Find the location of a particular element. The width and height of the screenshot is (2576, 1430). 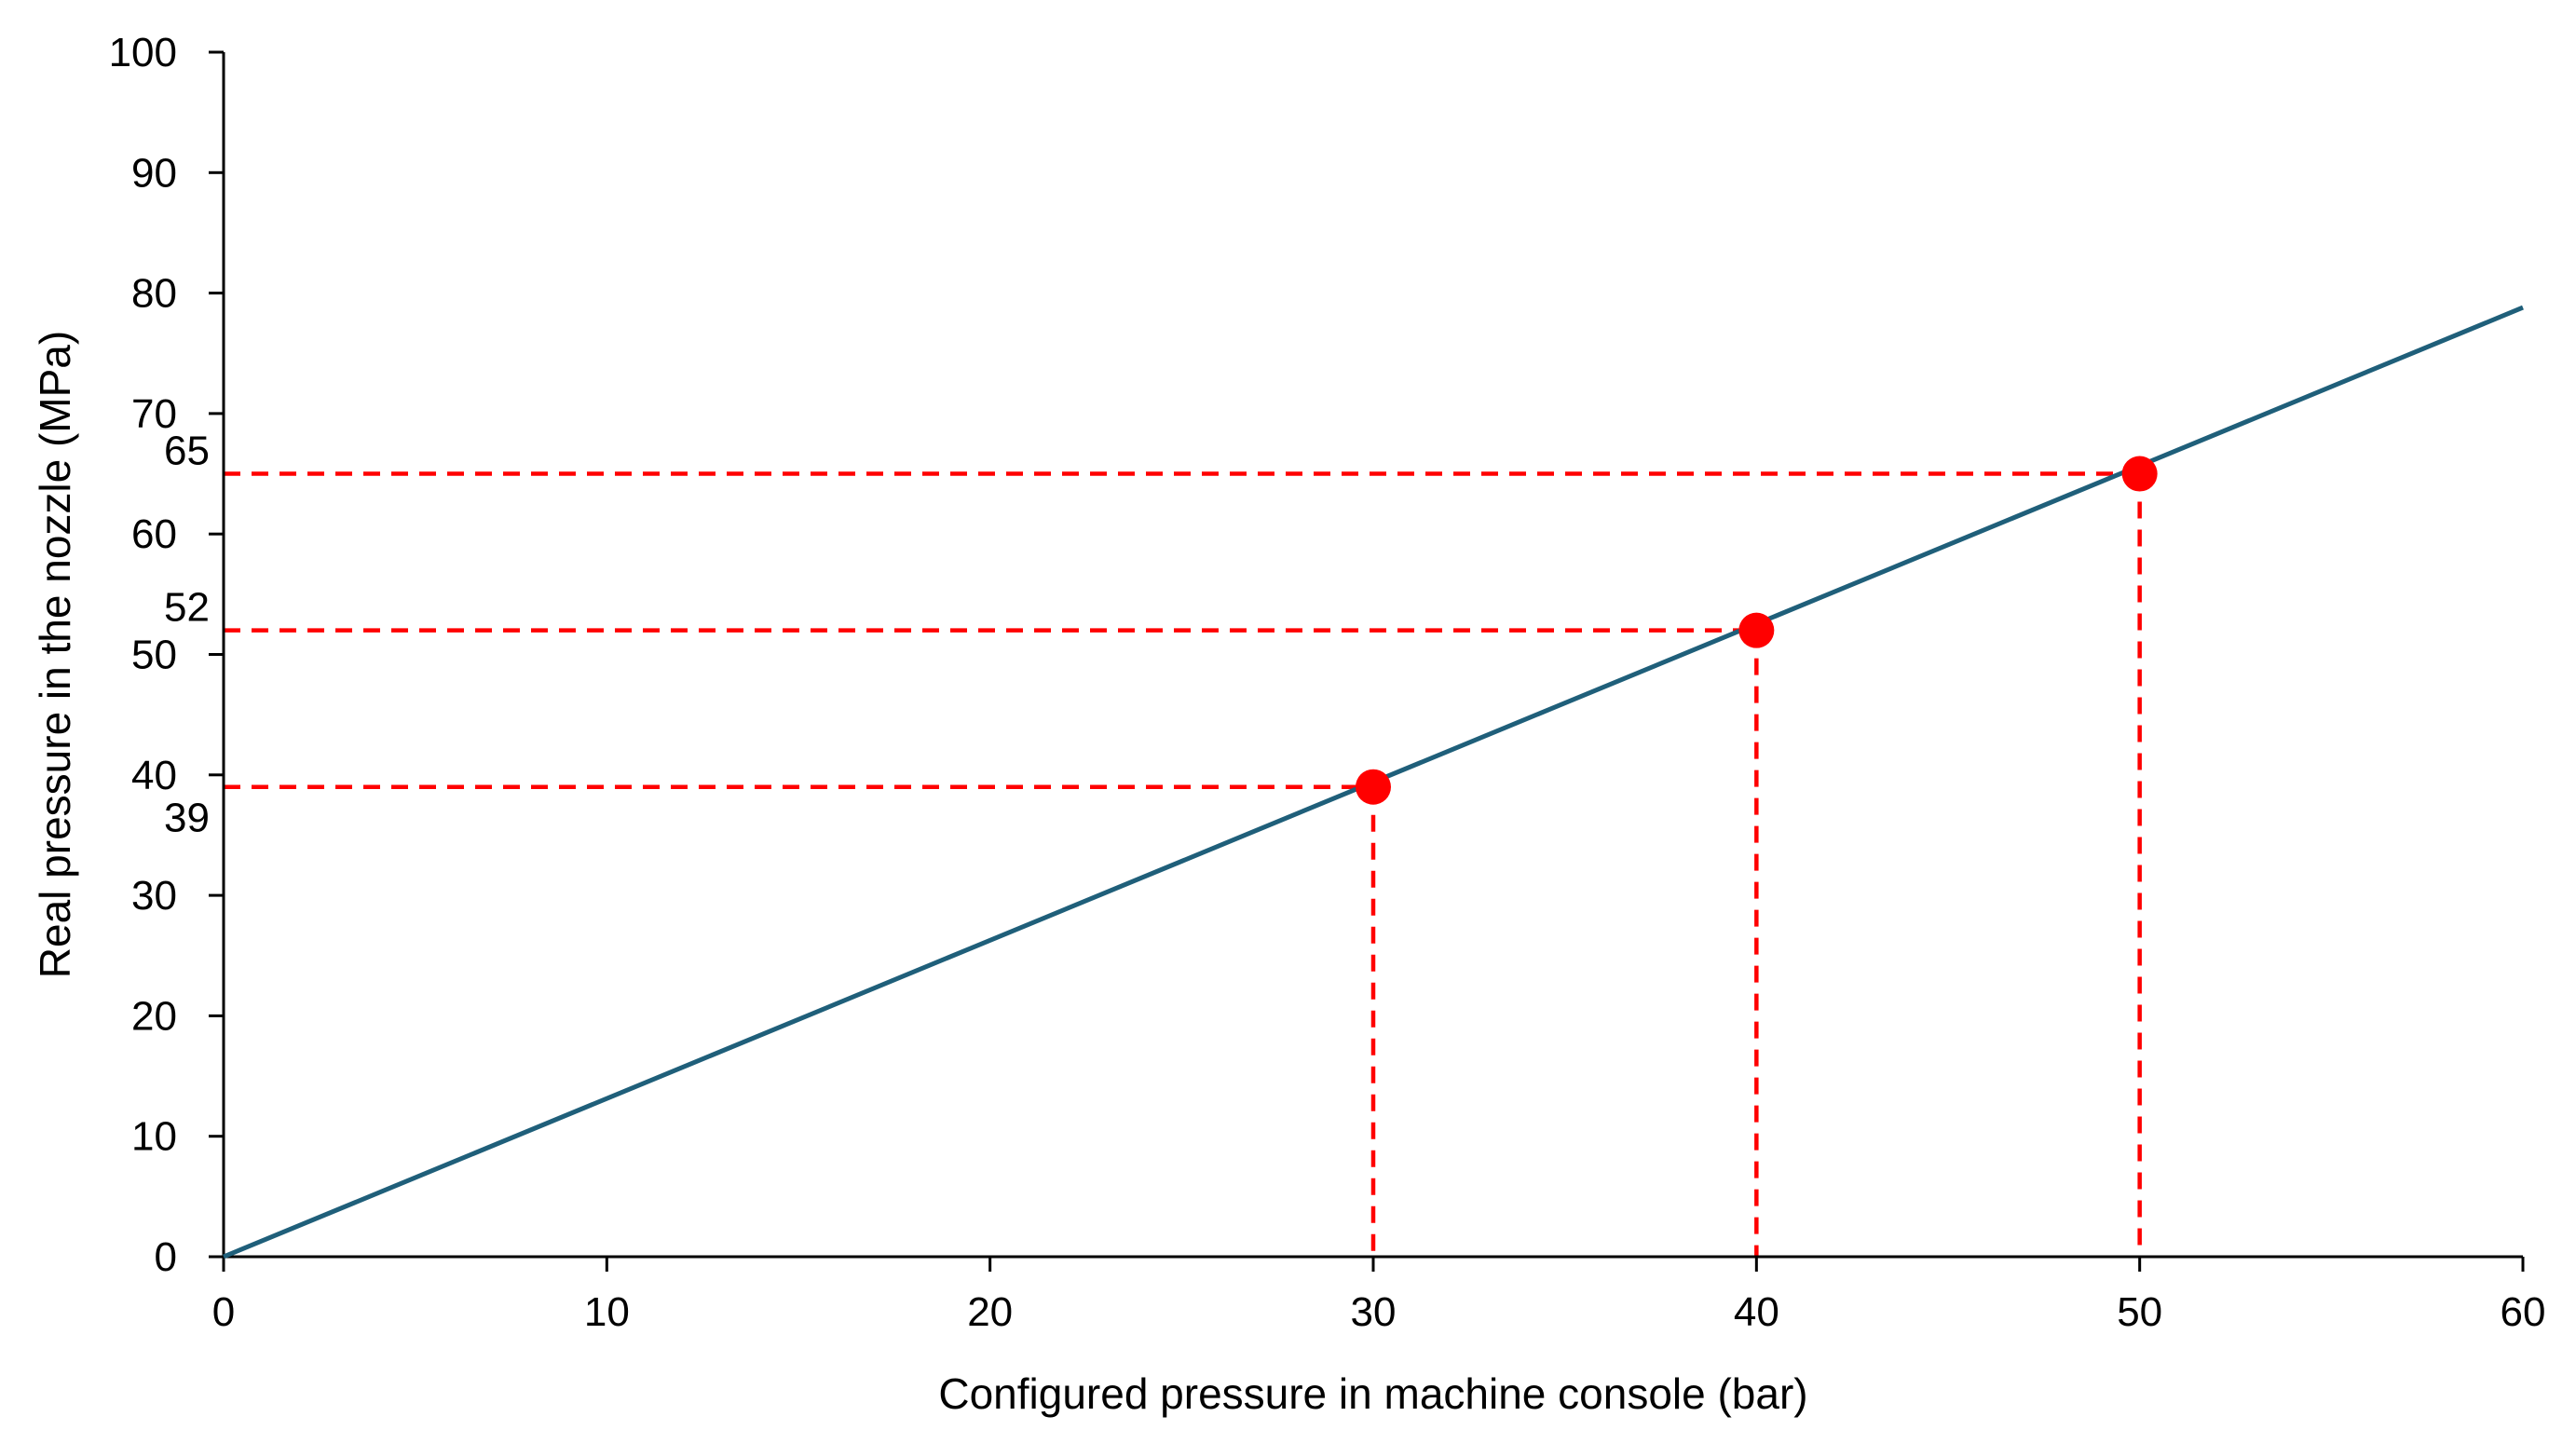

y-tick-label: 90 is located at coordinates (154, 173).